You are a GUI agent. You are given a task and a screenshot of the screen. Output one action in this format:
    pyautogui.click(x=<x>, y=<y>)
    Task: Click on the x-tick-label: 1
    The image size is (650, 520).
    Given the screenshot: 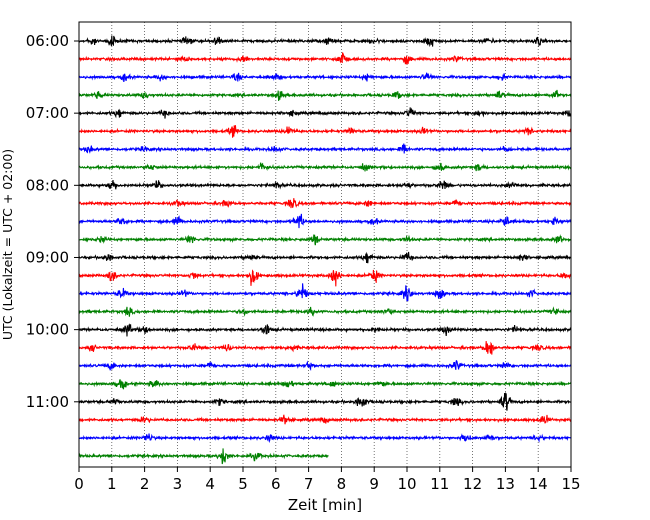 What is the action you would take?
    pyautogui.click(x=112, y=484)
    